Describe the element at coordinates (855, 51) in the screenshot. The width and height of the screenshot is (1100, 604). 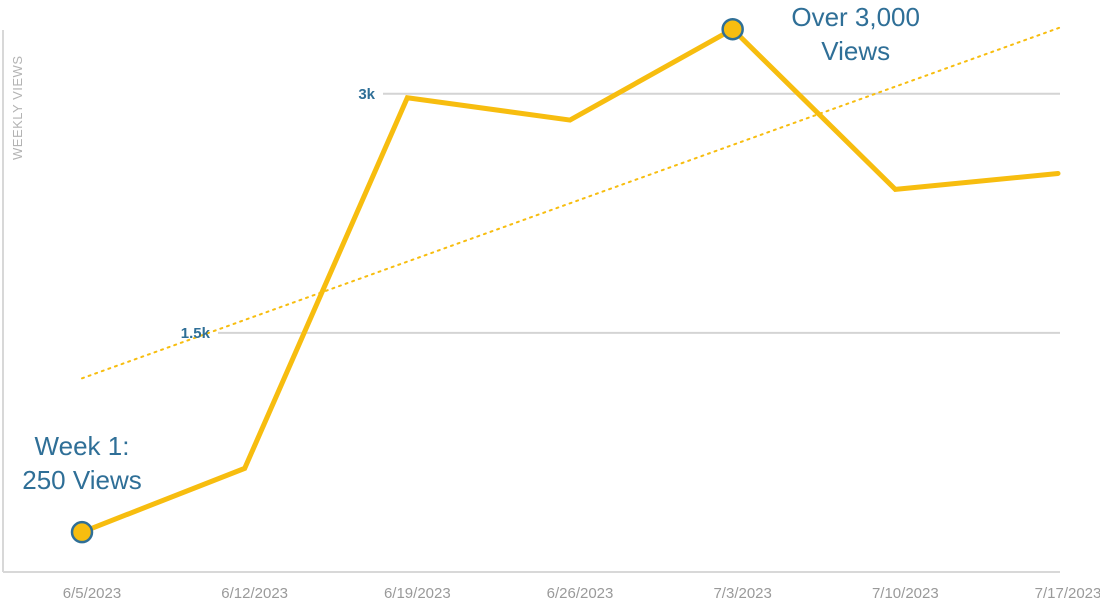
I see `annotation-label: Views` at that location.